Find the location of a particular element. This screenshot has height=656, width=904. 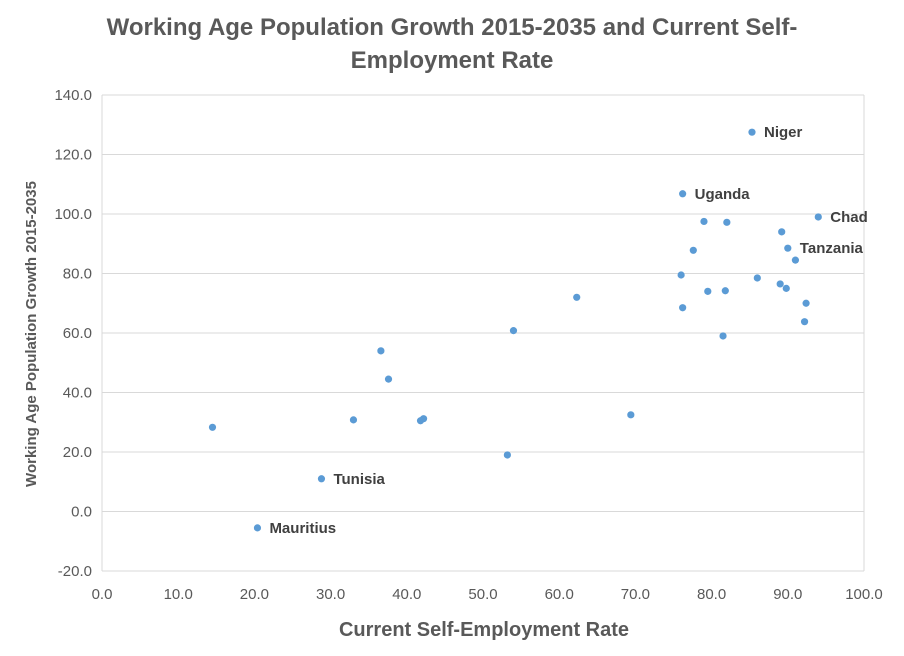

x-axis-title: Current Self-Employment Rate is located at coordinates (484, 630).